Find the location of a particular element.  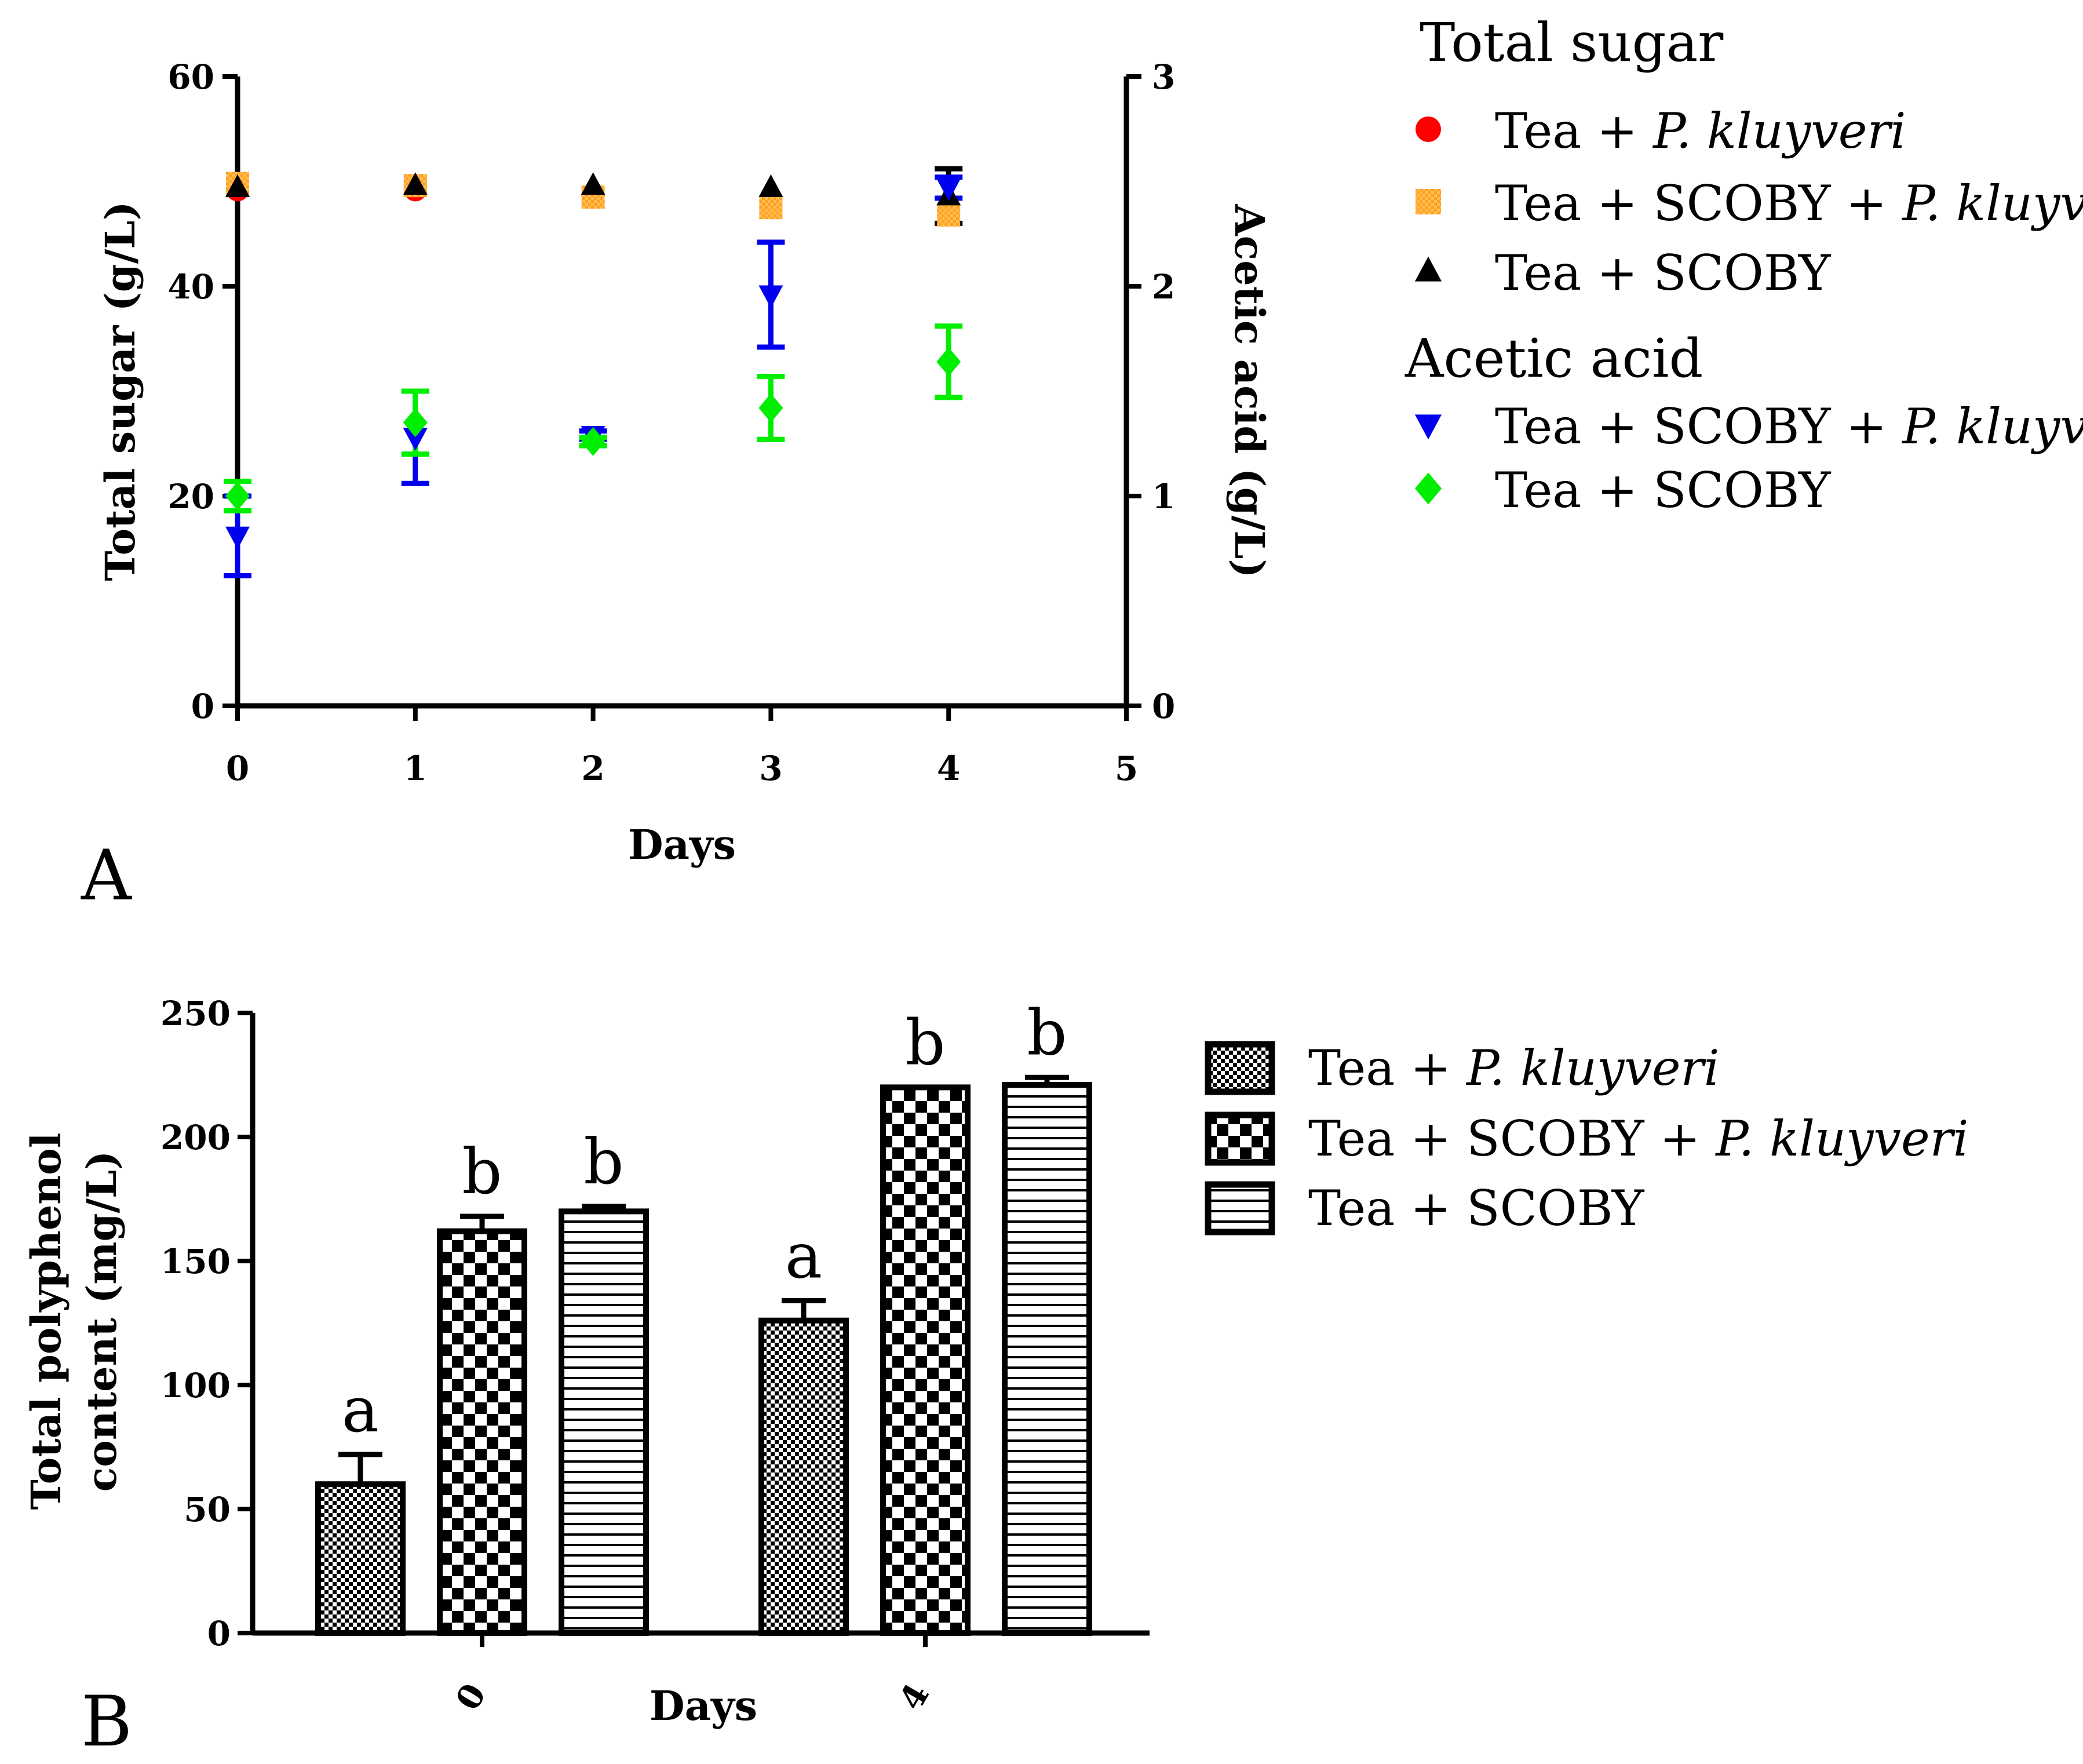

panel-a-markers is located at coordinates (593, 360).